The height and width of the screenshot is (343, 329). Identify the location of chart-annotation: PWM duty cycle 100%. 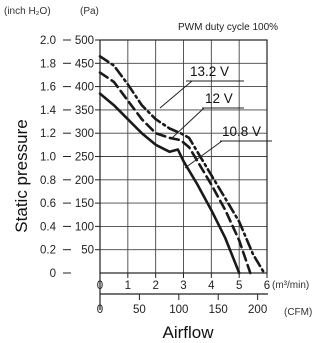
(228, 27).